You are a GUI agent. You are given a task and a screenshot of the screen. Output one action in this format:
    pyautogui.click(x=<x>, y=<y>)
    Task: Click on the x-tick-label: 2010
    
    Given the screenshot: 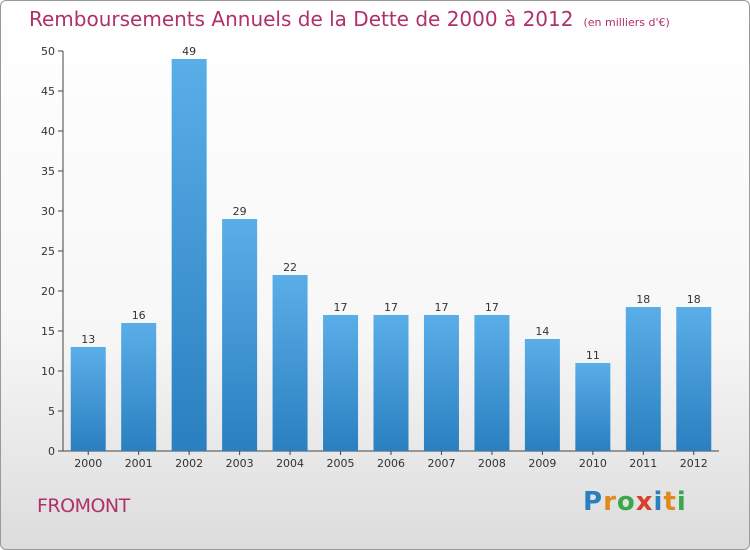 What is the action you would take?
    pyautogui.click(x=593, y=463)
    